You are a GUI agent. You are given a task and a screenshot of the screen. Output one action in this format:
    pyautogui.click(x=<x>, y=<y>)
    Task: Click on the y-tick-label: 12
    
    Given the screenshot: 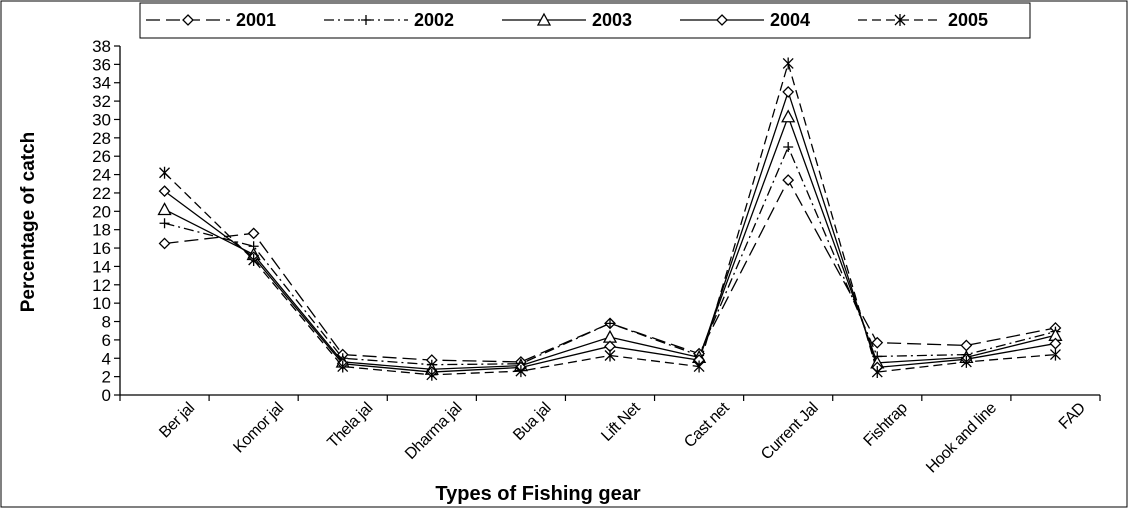 What is the action you would take?
    pyautogui.click(x=101, y=285)
    